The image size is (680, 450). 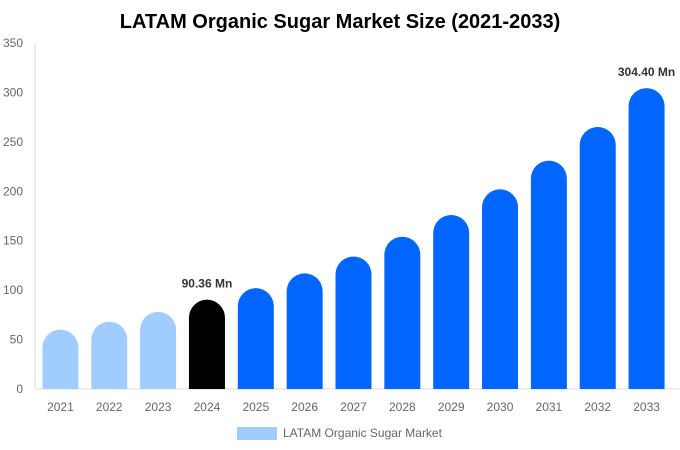 I want to click on x-tick-label: 2022, so click(x=109, y=407).